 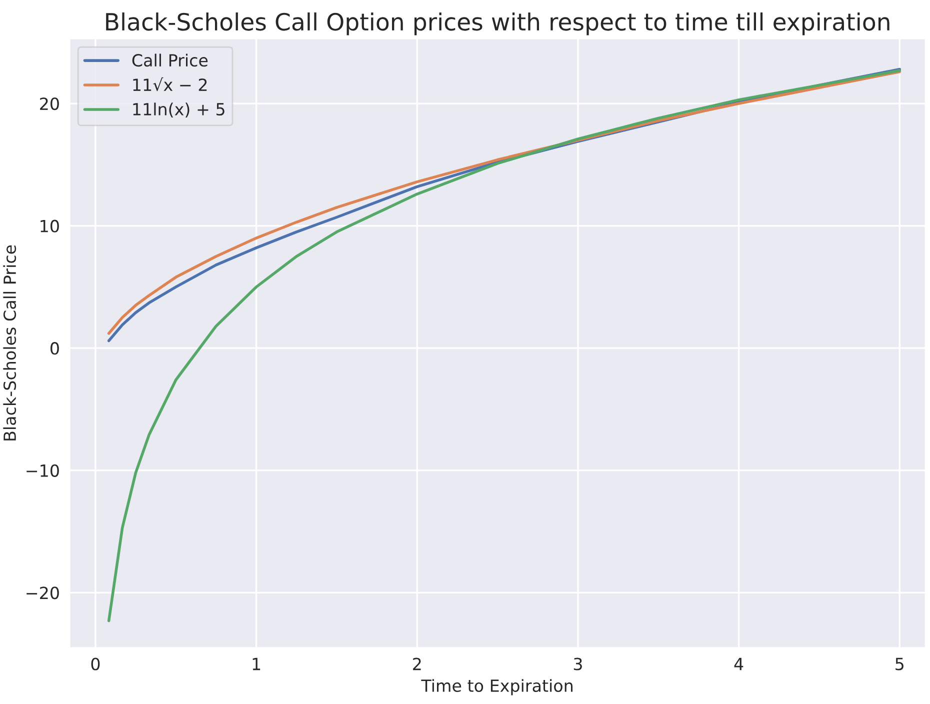 What do you see at coordinates (178, 110) in the screenshot?
I see `legend-label: 11ln(x) + 5` at bounding box center [178, 110].